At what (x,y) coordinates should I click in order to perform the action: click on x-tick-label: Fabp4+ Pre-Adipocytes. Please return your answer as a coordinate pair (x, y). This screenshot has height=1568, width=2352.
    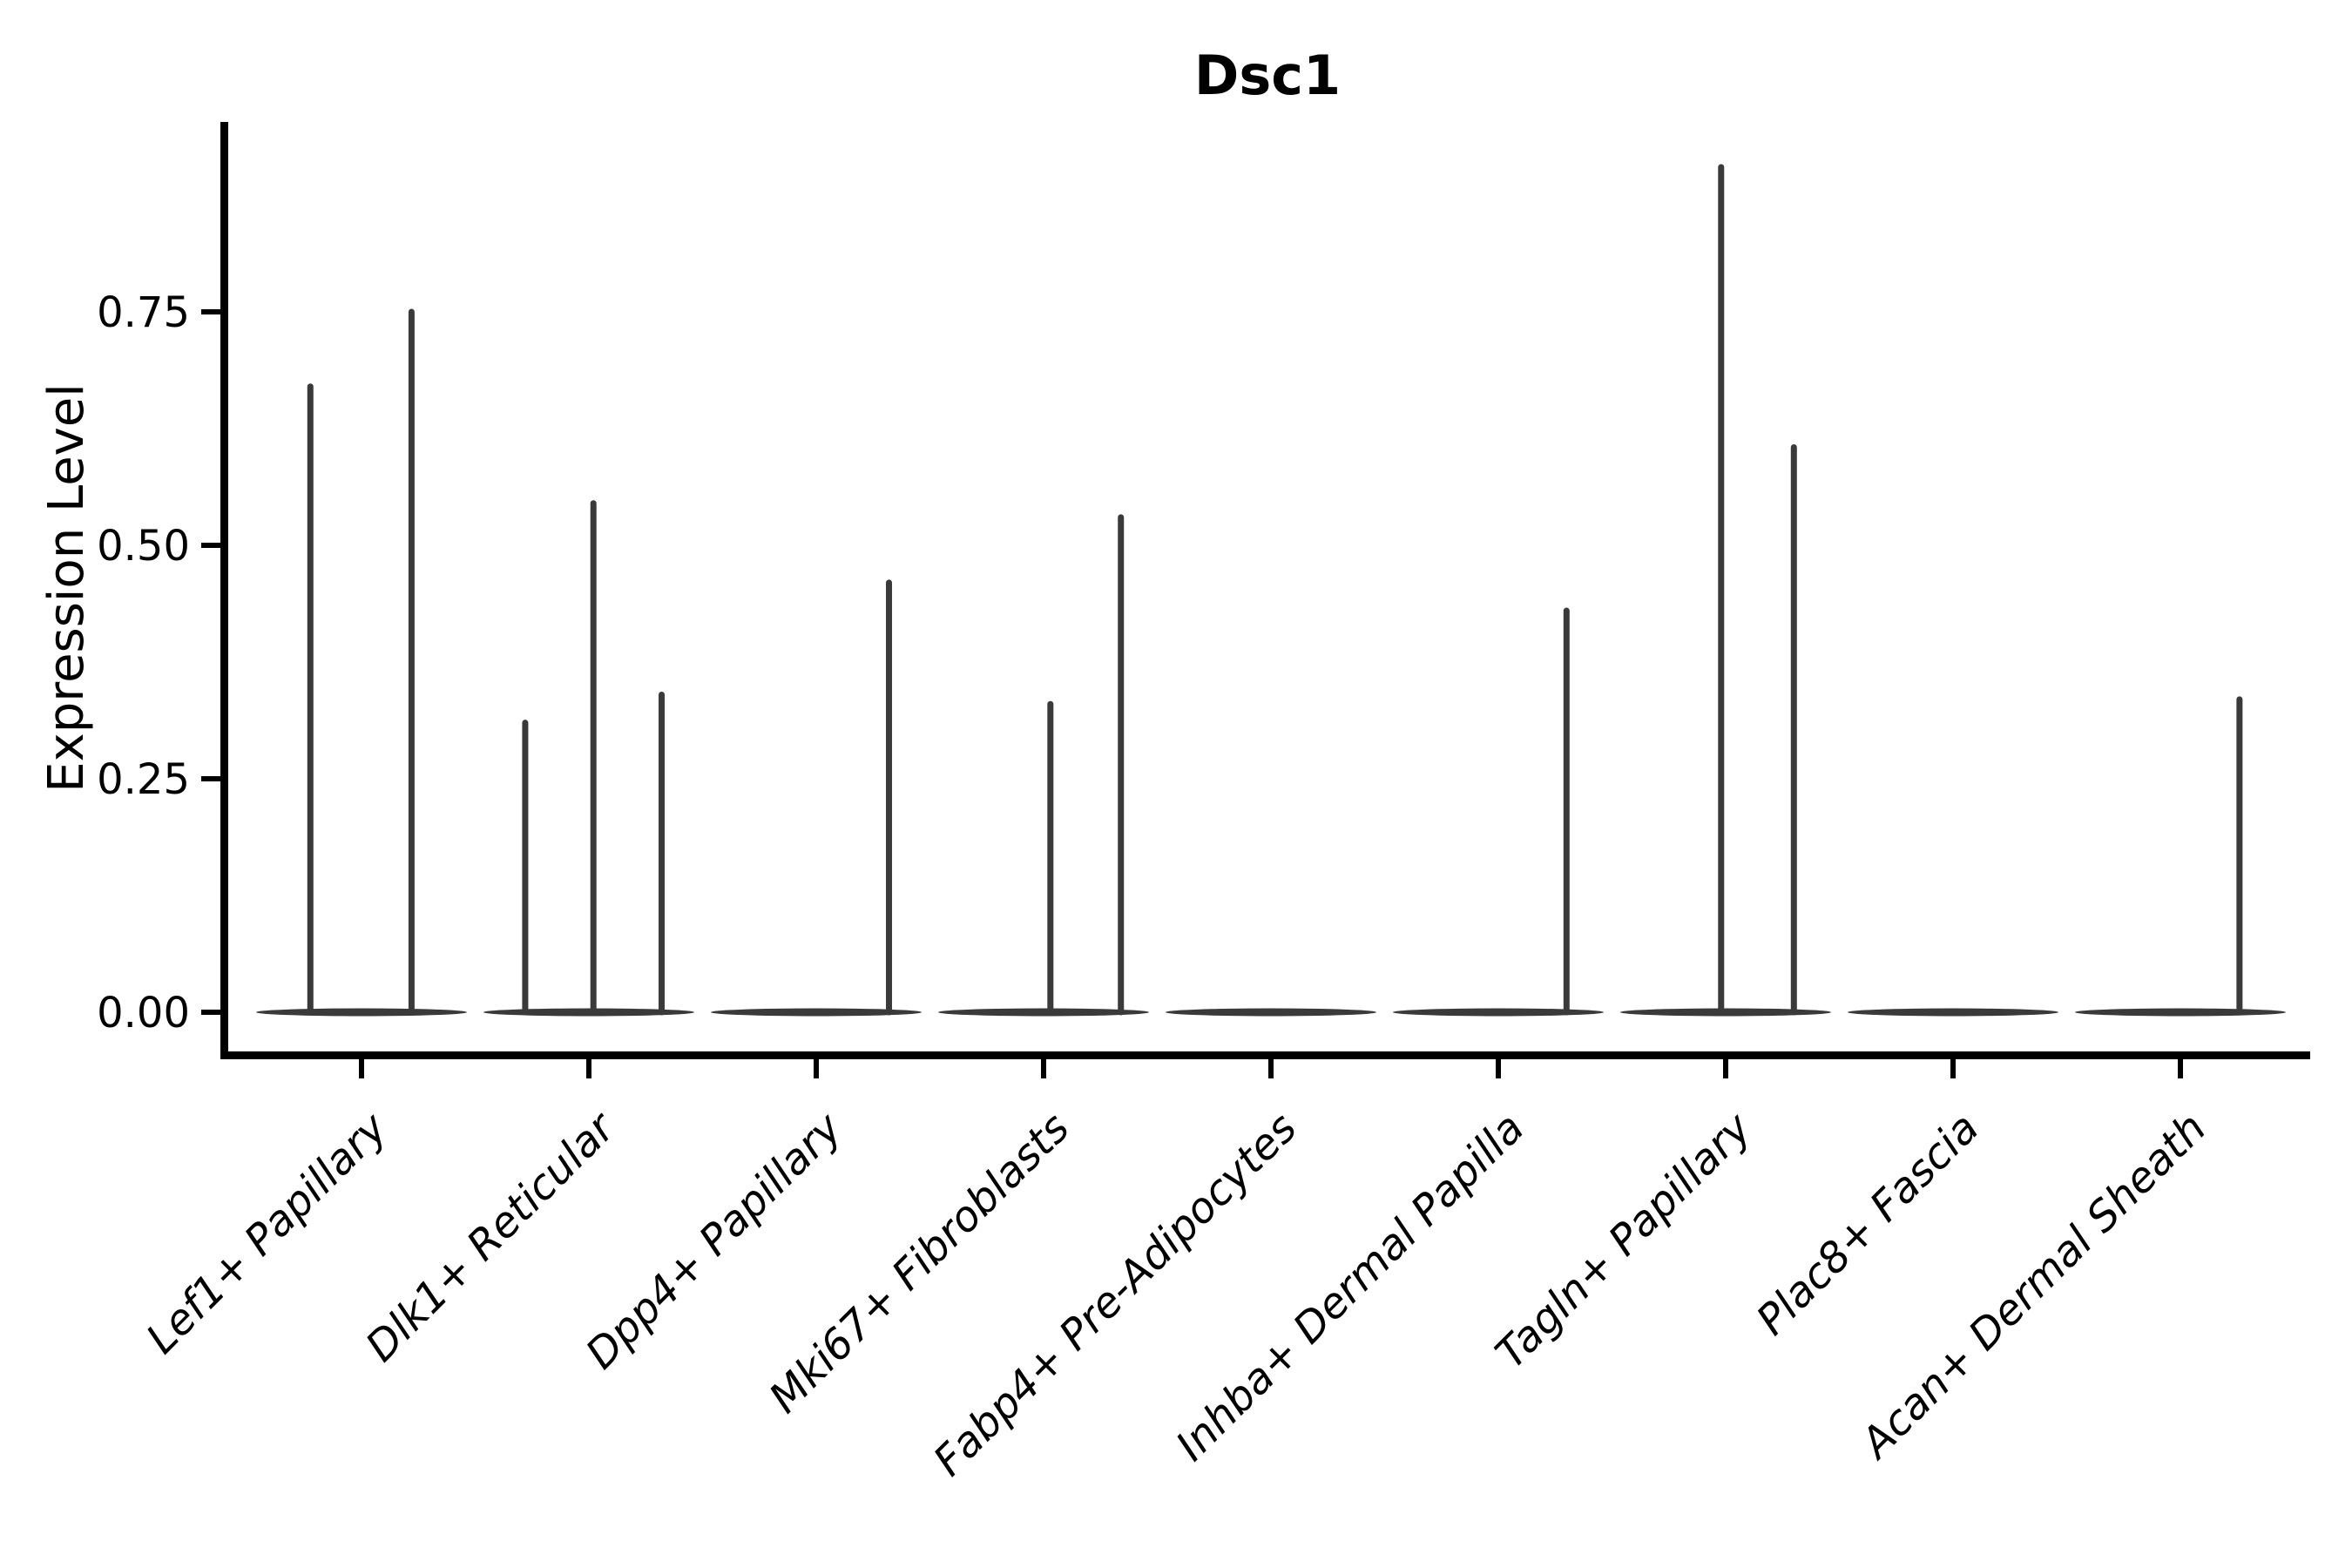
    Looking at the image, I should click on (1115, 1295).